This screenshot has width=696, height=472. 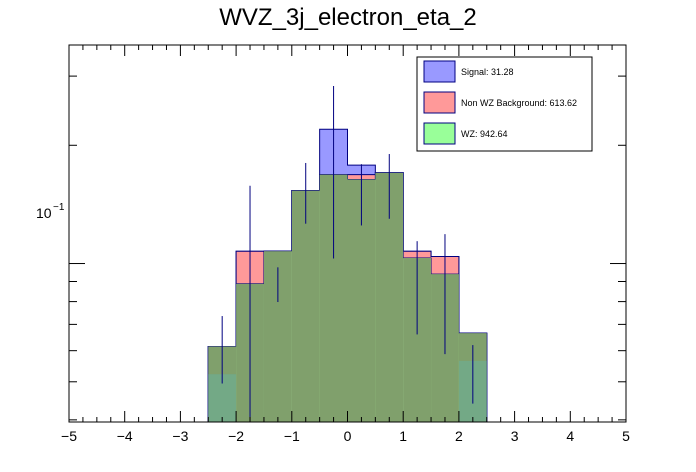 I want to click on chart-title: WVZ_3j_electron_eta_2, so click(x=348, y=17).